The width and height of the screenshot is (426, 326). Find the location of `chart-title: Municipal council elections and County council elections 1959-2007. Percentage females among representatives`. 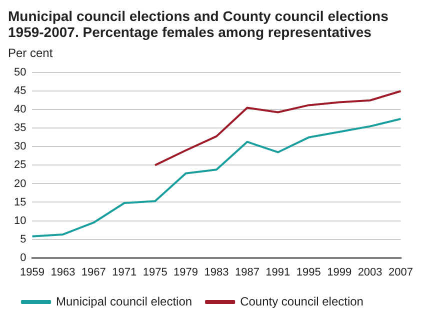

chart-title: Municipal council elections and County council elections 1959-2007. Percentage females among representatives is located at coordinates (199, 24).